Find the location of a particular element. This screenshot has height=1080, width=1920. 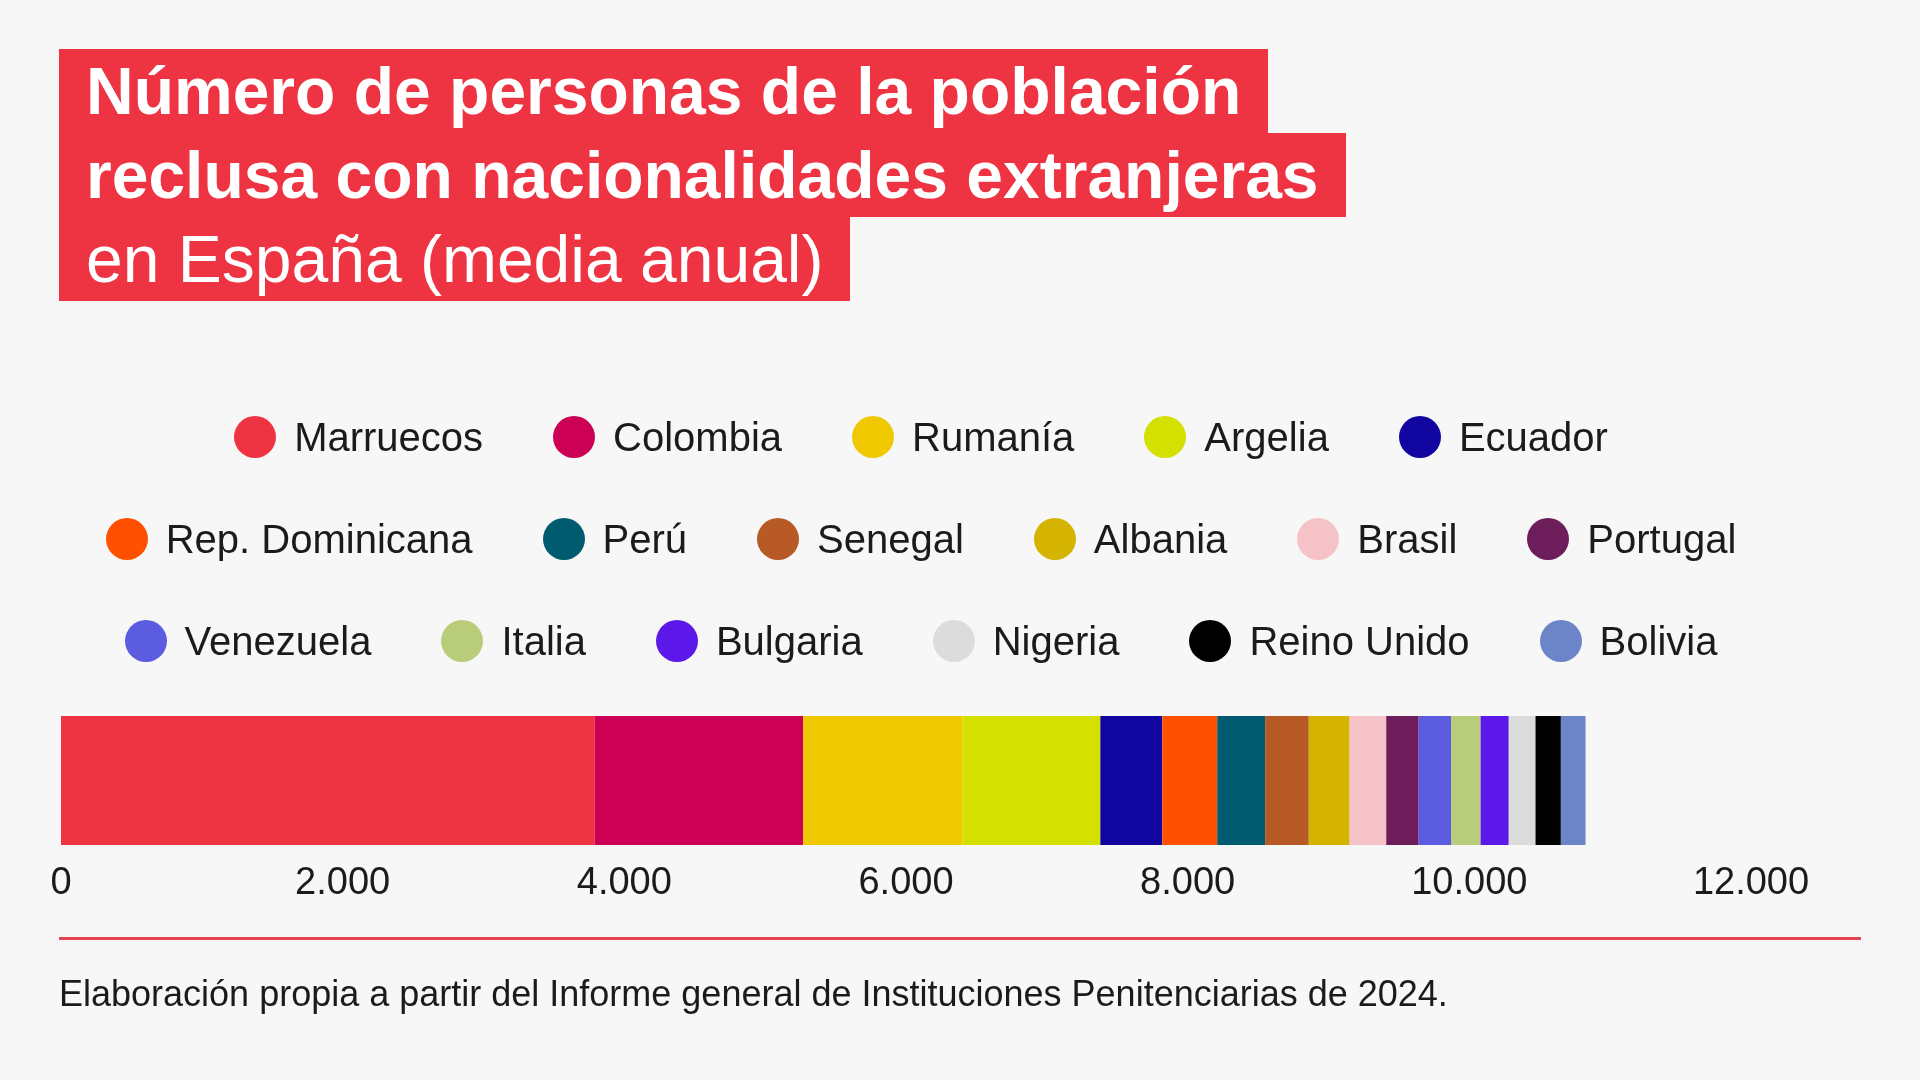

legend-label: Ecuador is located at coordinates (1533, 437).